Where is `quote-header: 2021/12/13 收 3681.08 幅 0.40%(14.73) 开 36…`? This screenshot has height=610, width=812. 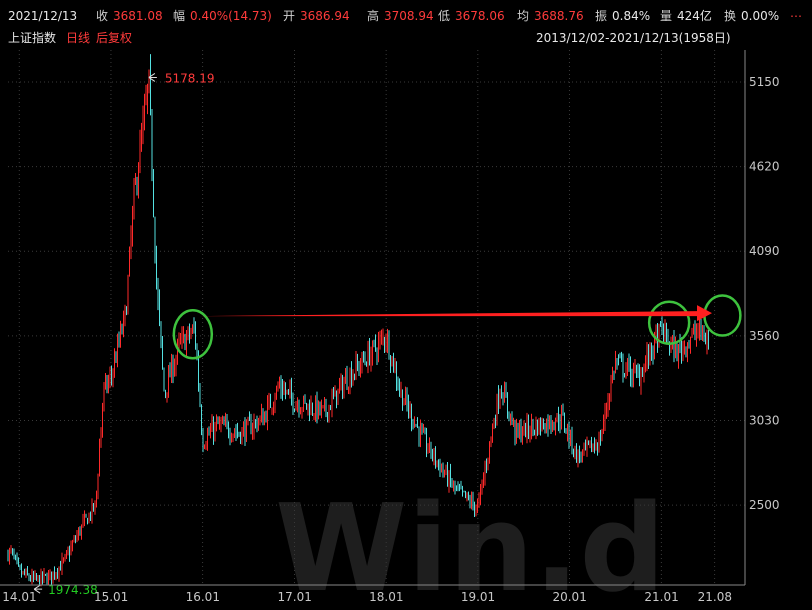
quote-header: 2021/12/13 收 3681.08 幅 0.40%(14.73) 开 36… is located at coordinates (406, 16).